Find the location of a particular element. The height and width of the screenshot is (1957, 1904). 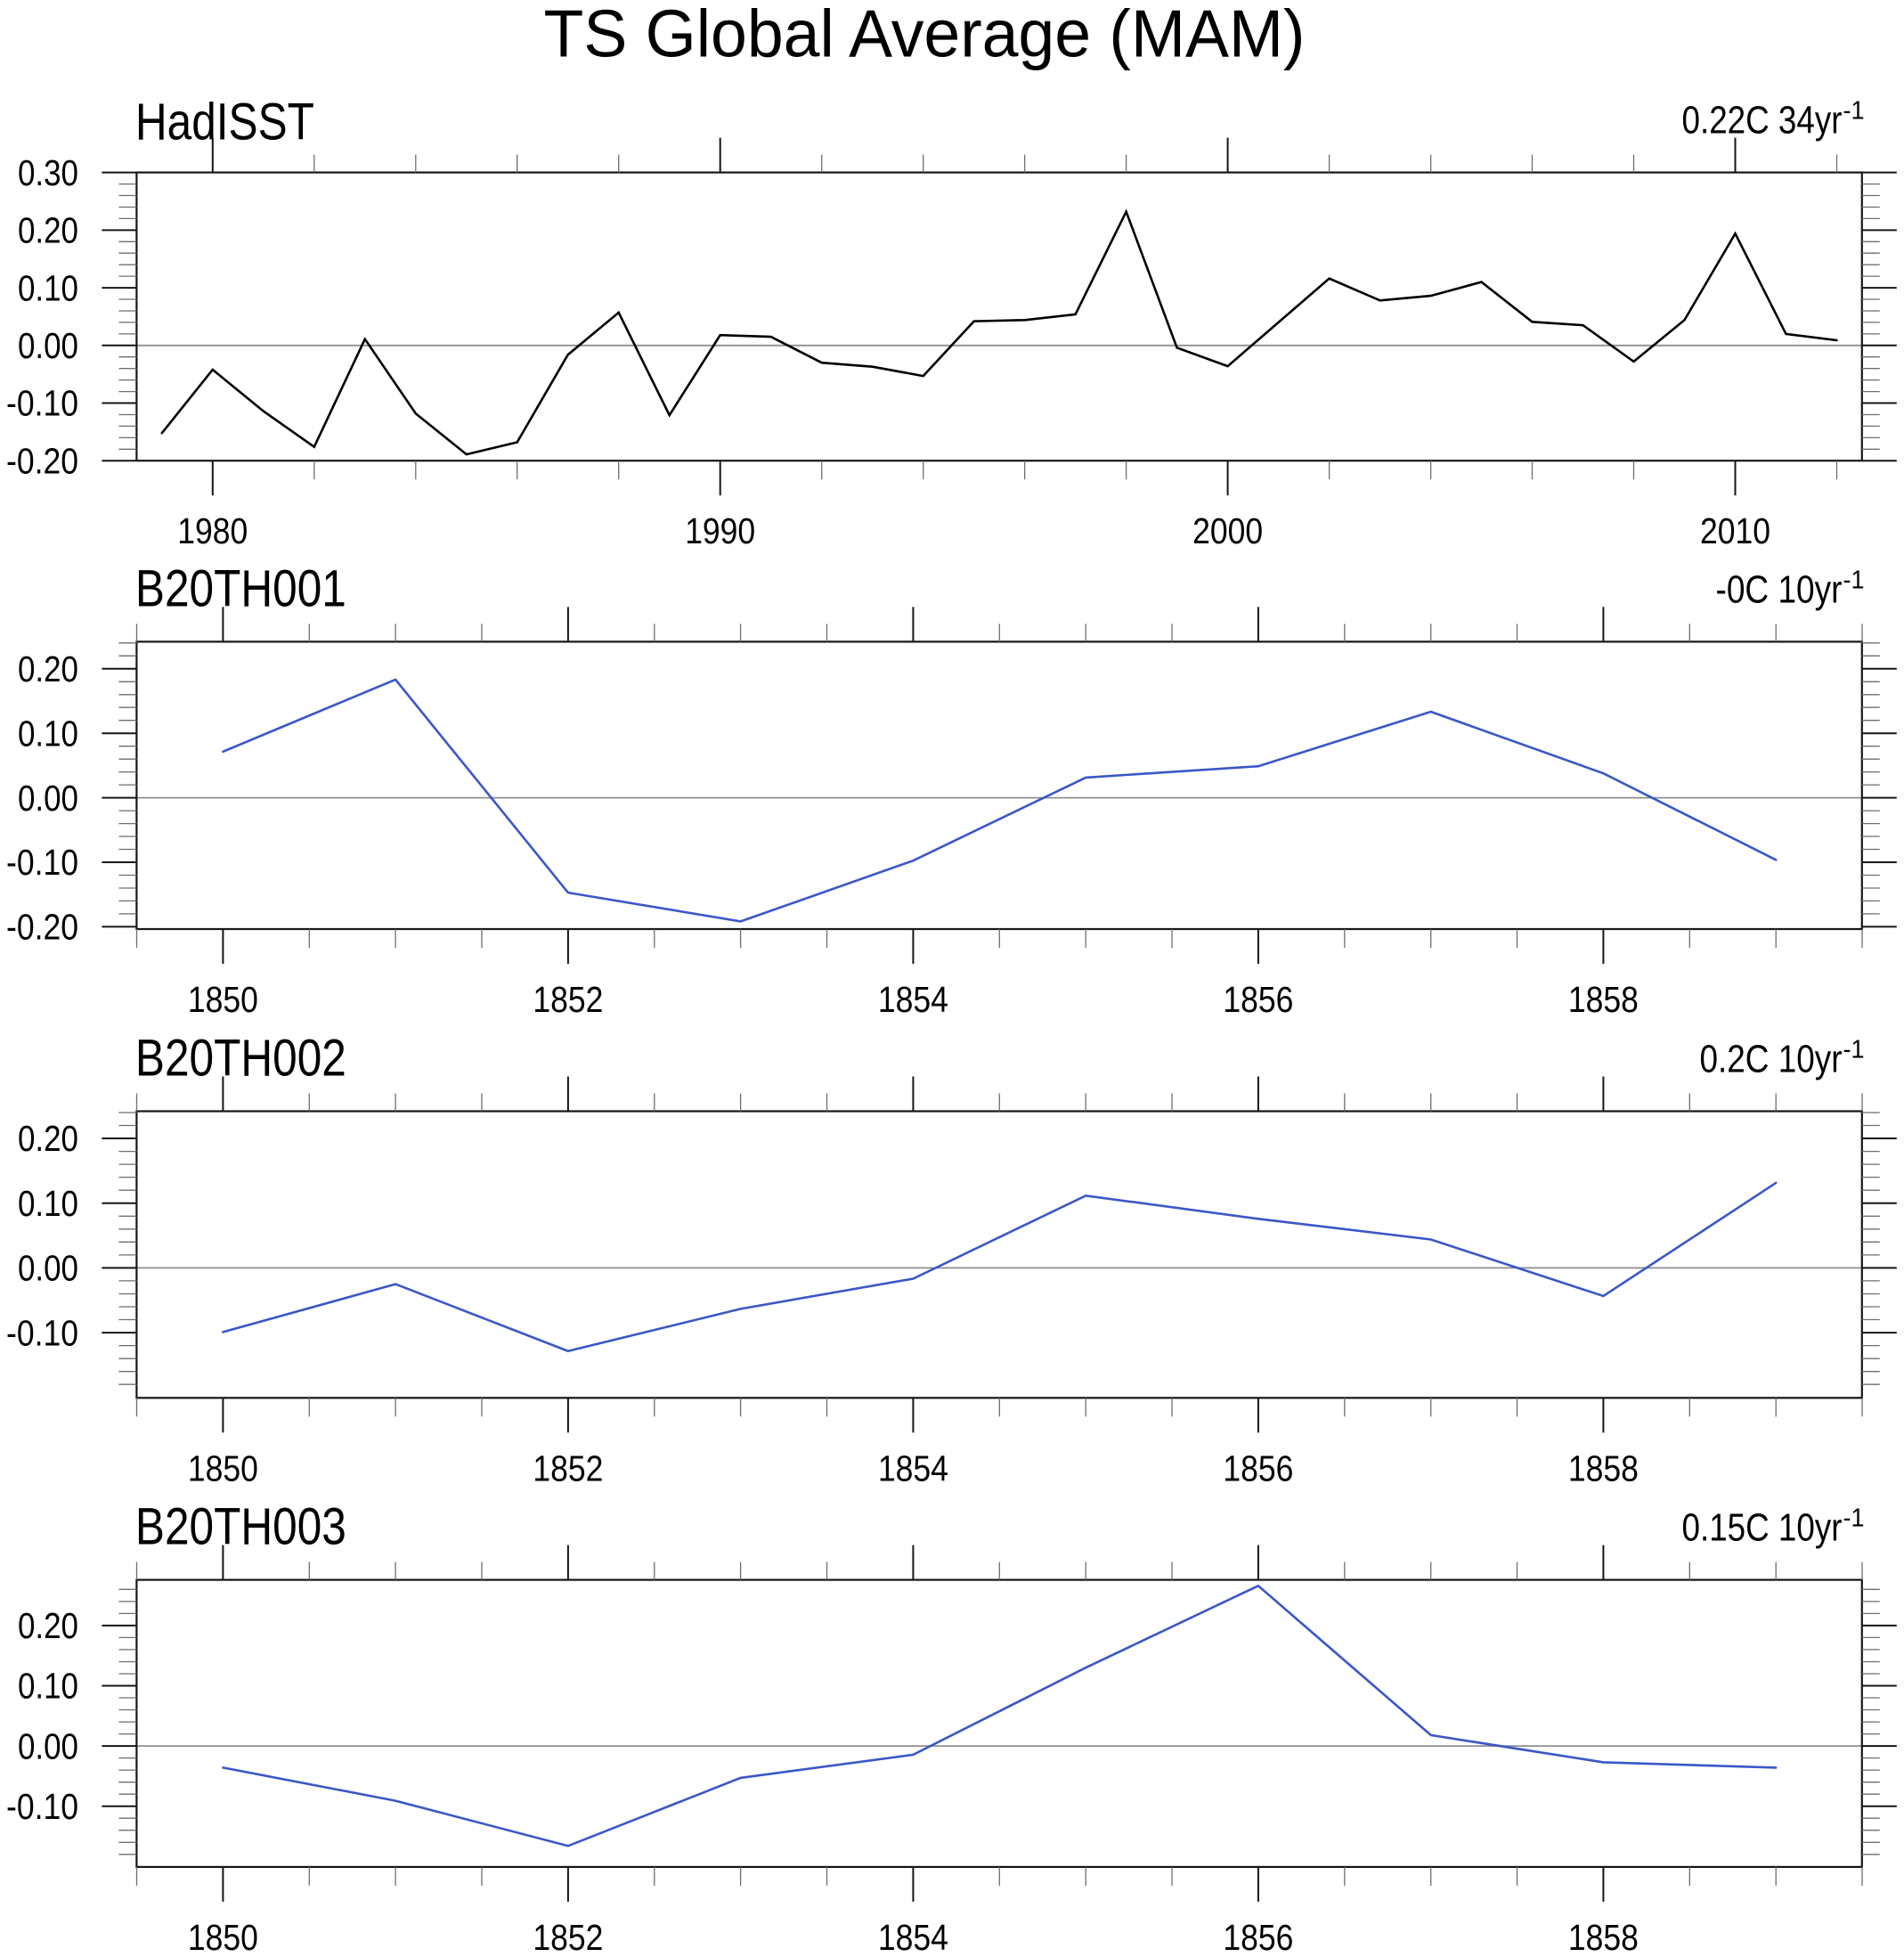

svg-text: B20TH001 is located at coordinates (240, 588).